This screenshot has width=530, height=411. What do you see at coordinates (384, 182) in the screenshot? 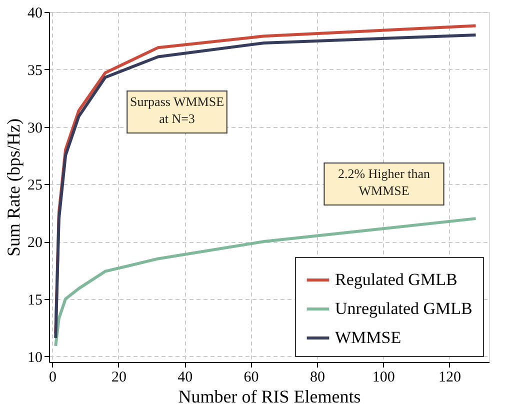
I see `annotation: 2.2% Higher than WMMSE` at bounding box center [384, 182].